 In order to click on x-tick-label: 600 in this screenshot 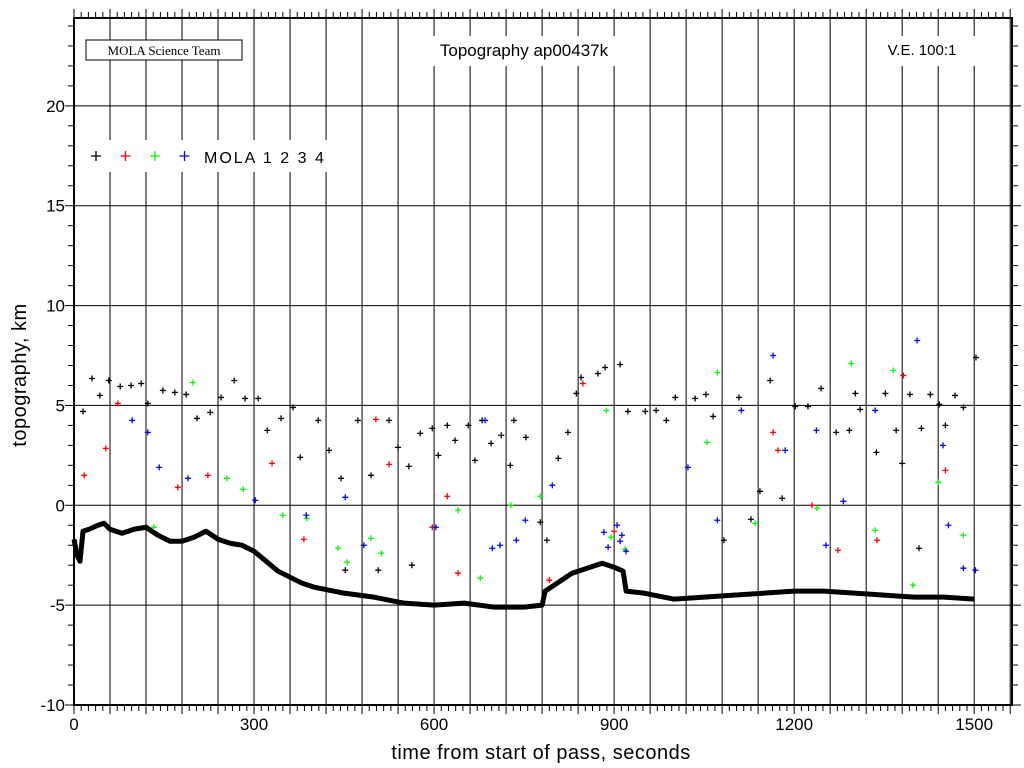, I will do `click(434, 724)`.